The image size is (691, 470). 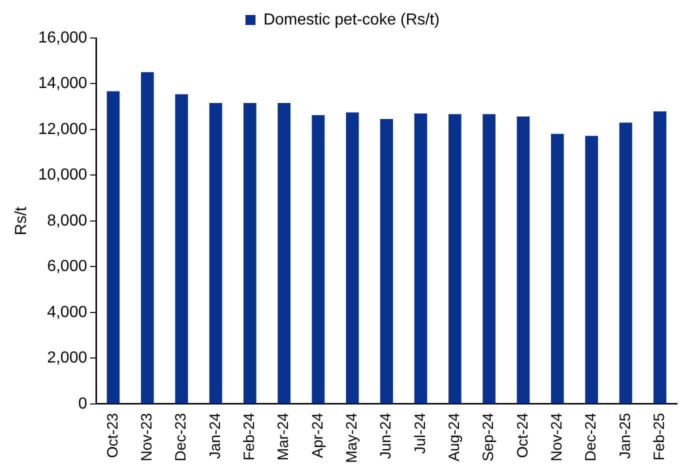 What do you see at coordinates (21, 221) in the screenshot?
I see `y-axis-title: Rs/t` at bounding box center [21, 221].